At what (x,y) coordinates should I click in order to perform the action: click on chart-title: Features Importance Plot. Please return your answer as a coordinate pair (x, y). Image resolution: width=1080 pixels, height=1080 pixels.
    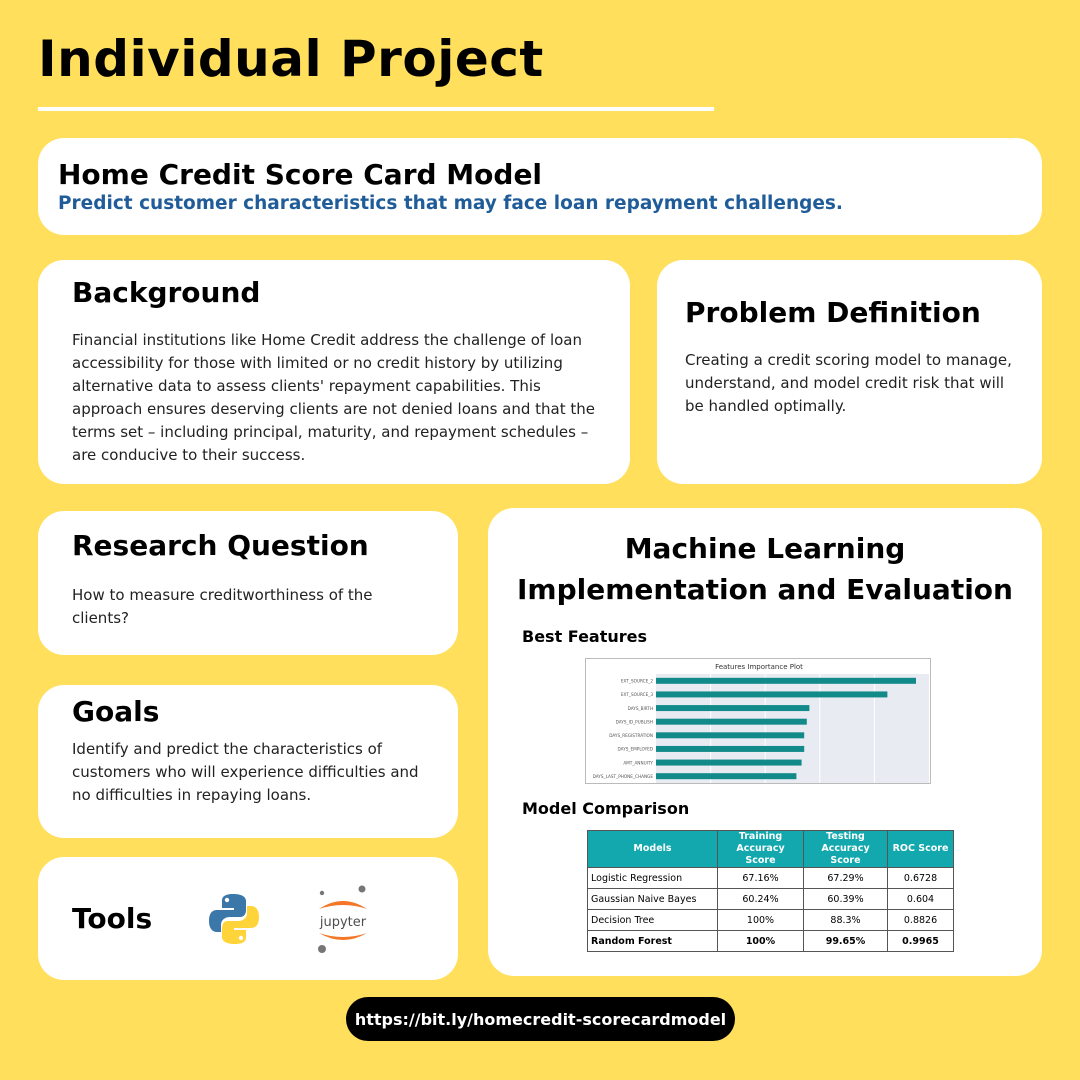
    Looking at the image, I should click on (759, 667).